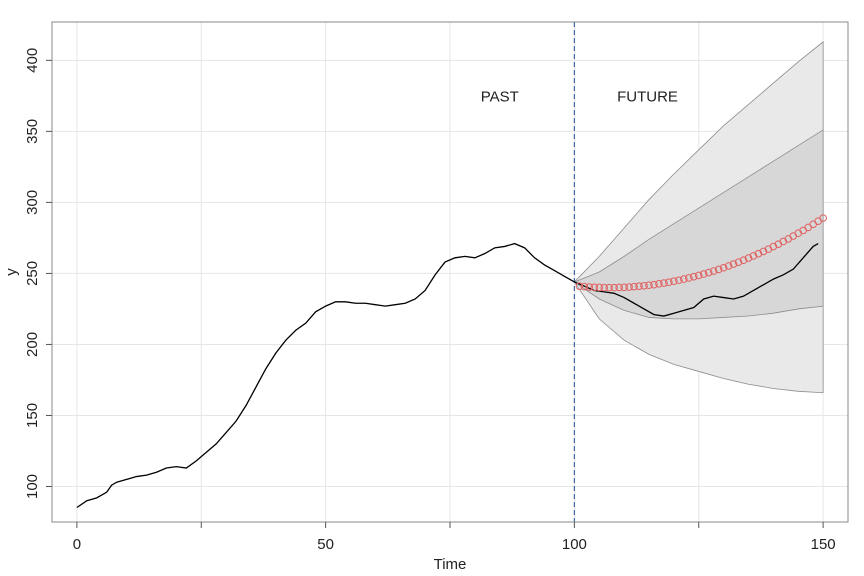 This screenshot has width=864, height=576. I want to click on x-tick-label: 100, so click(574, 544).